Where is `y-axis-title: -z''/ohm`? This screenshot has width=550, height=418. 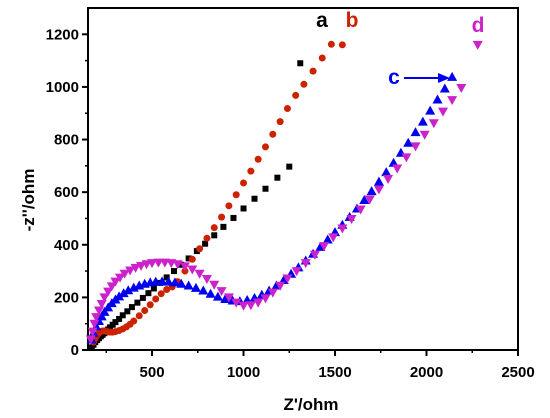 y-axis-title: -z''/ohm is located at coordinates (28, 200).